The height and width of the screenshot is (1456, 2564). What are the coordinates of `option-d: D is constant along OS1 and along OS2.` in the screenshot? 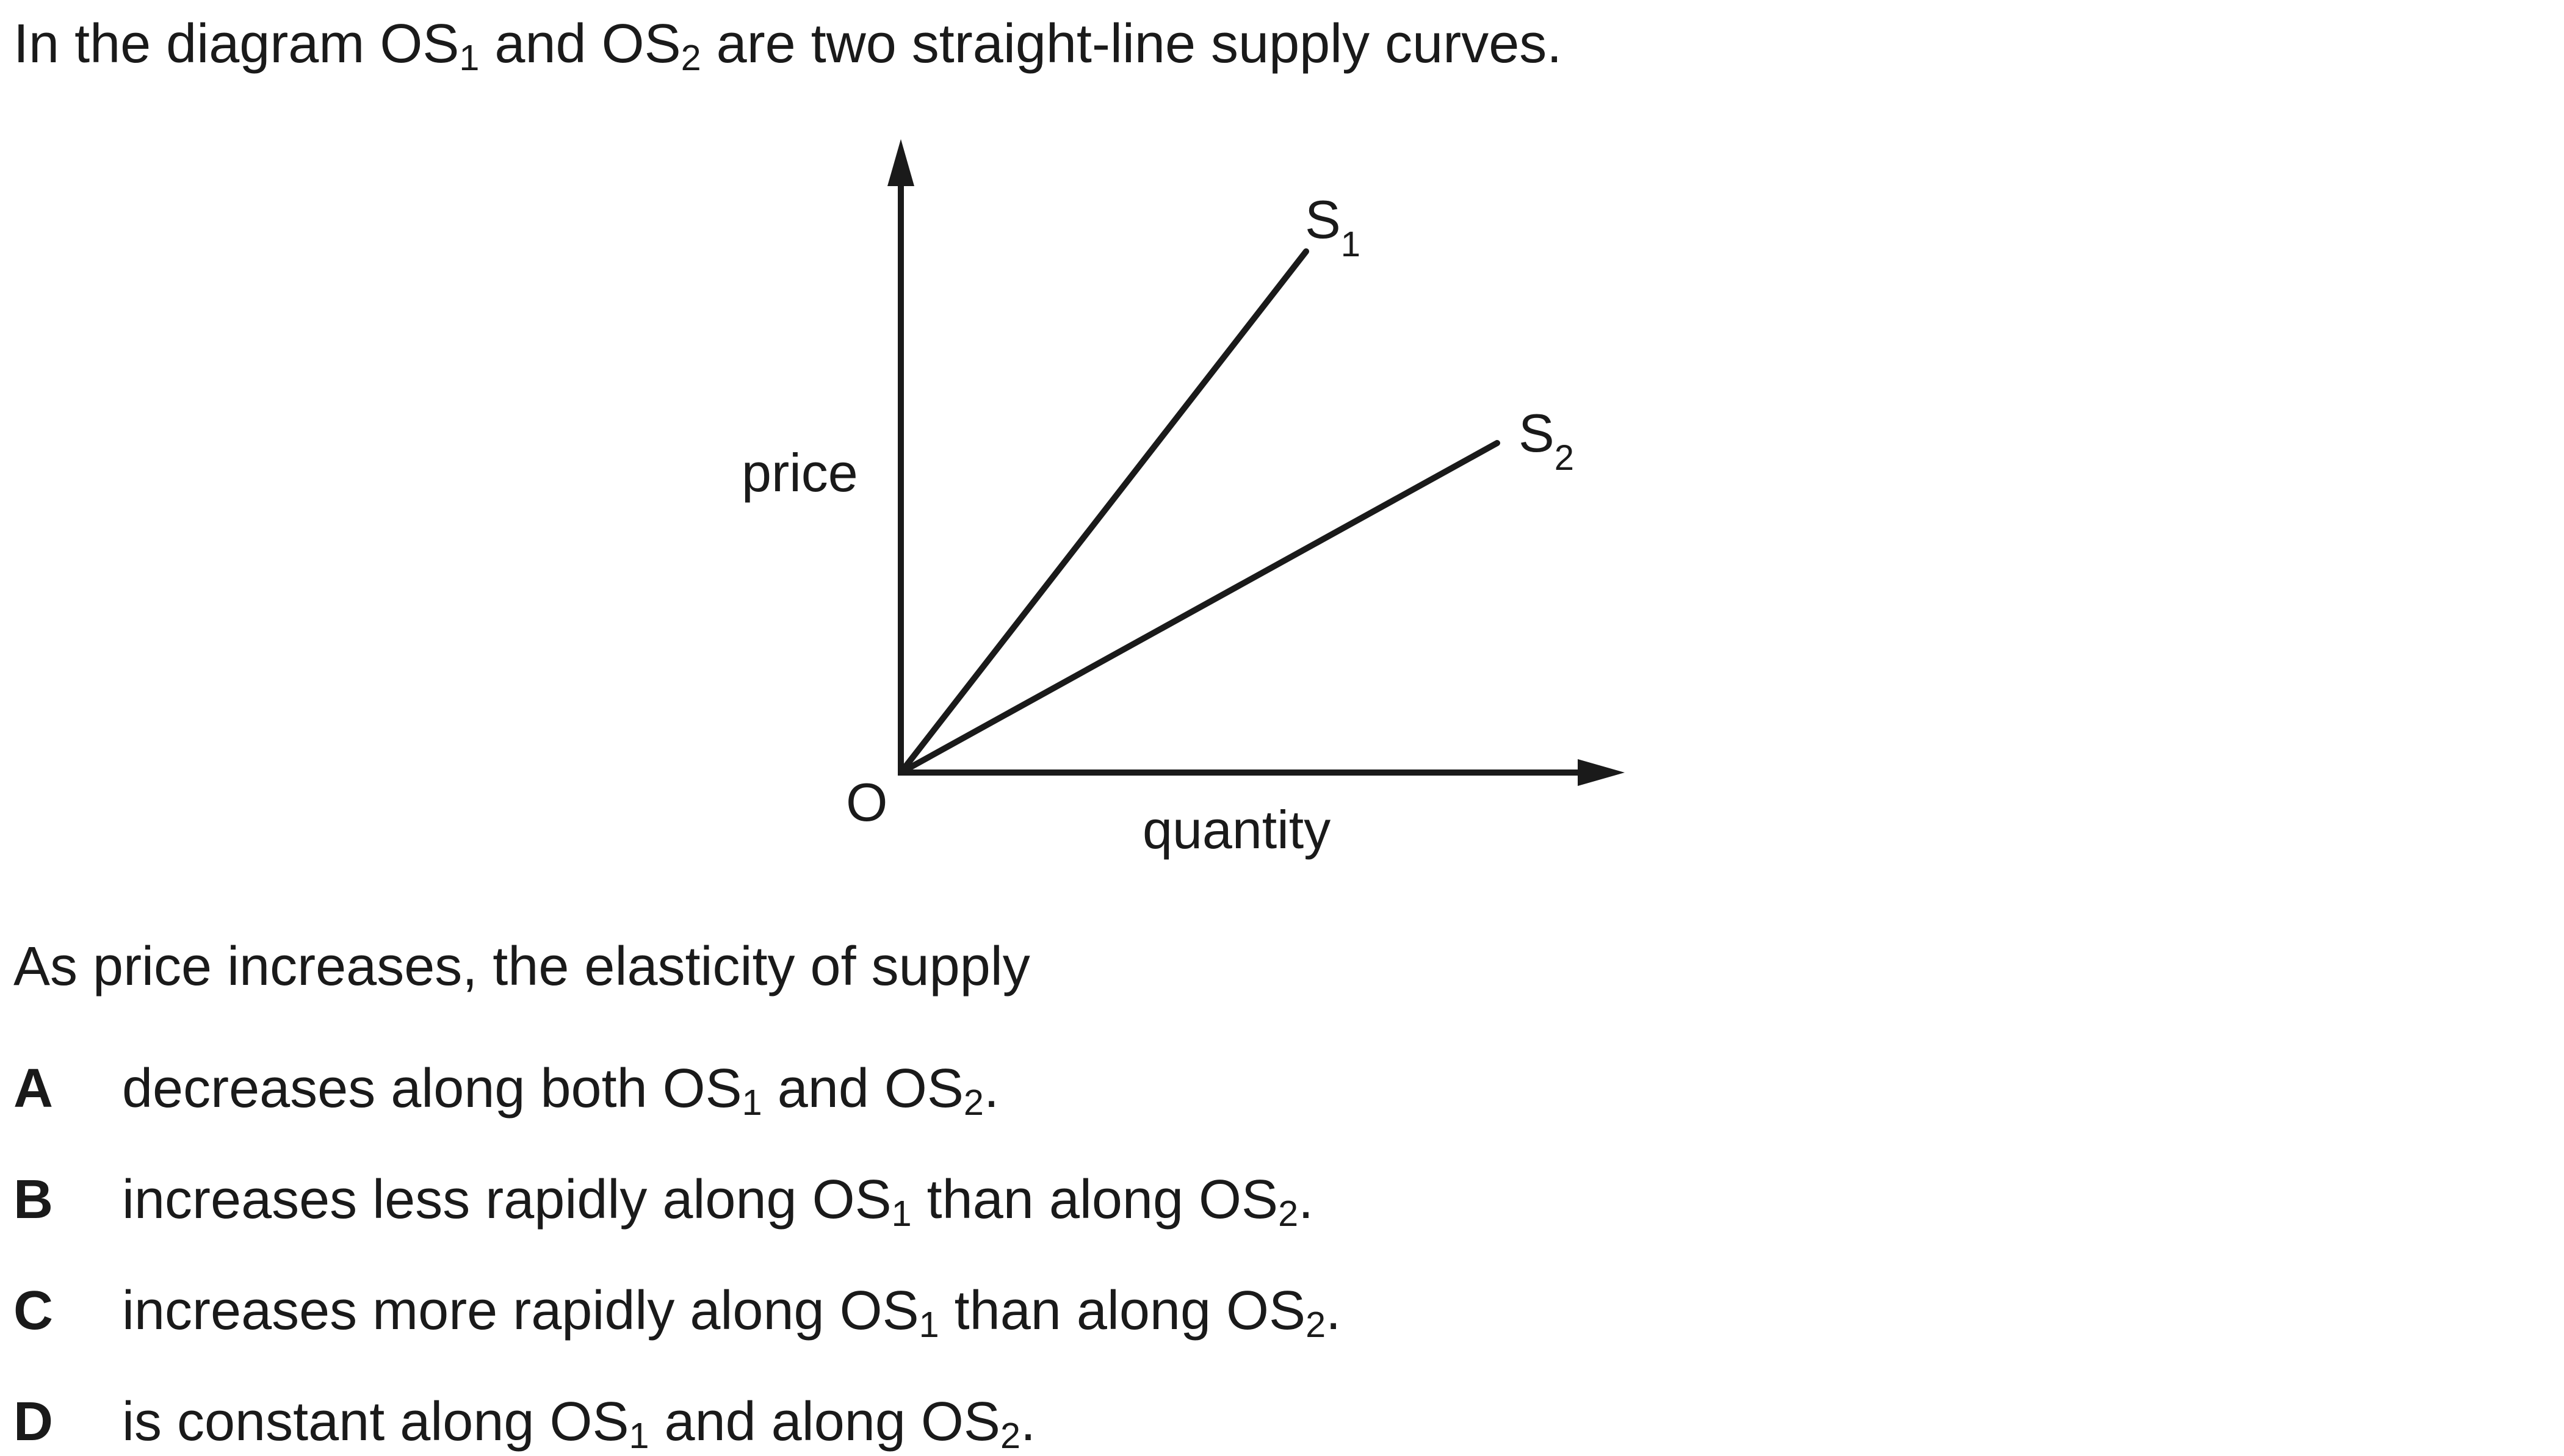 It's located at (525, 1422).